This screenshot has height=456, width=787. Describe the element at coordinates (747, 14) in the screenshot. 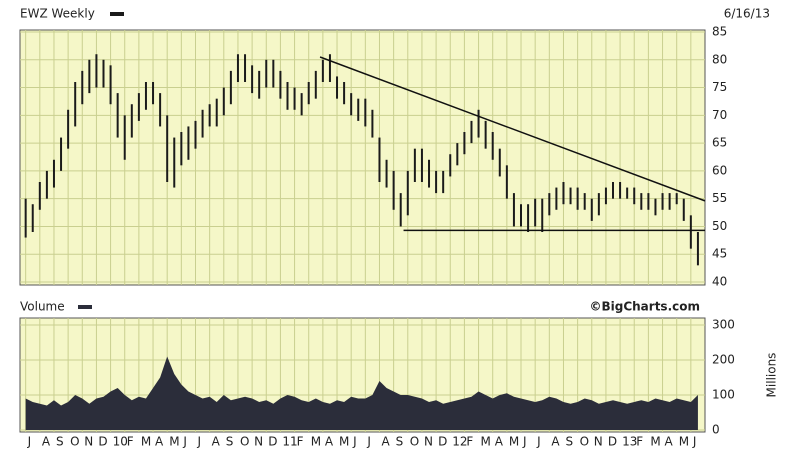

I see `date-label: 6/16/13` at that location.